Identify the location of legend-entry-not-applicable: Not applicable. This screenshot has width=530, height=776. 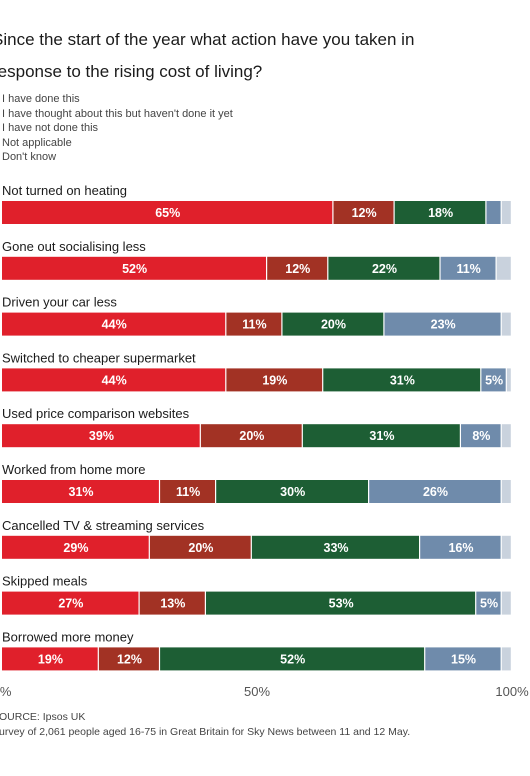
(37, 142).